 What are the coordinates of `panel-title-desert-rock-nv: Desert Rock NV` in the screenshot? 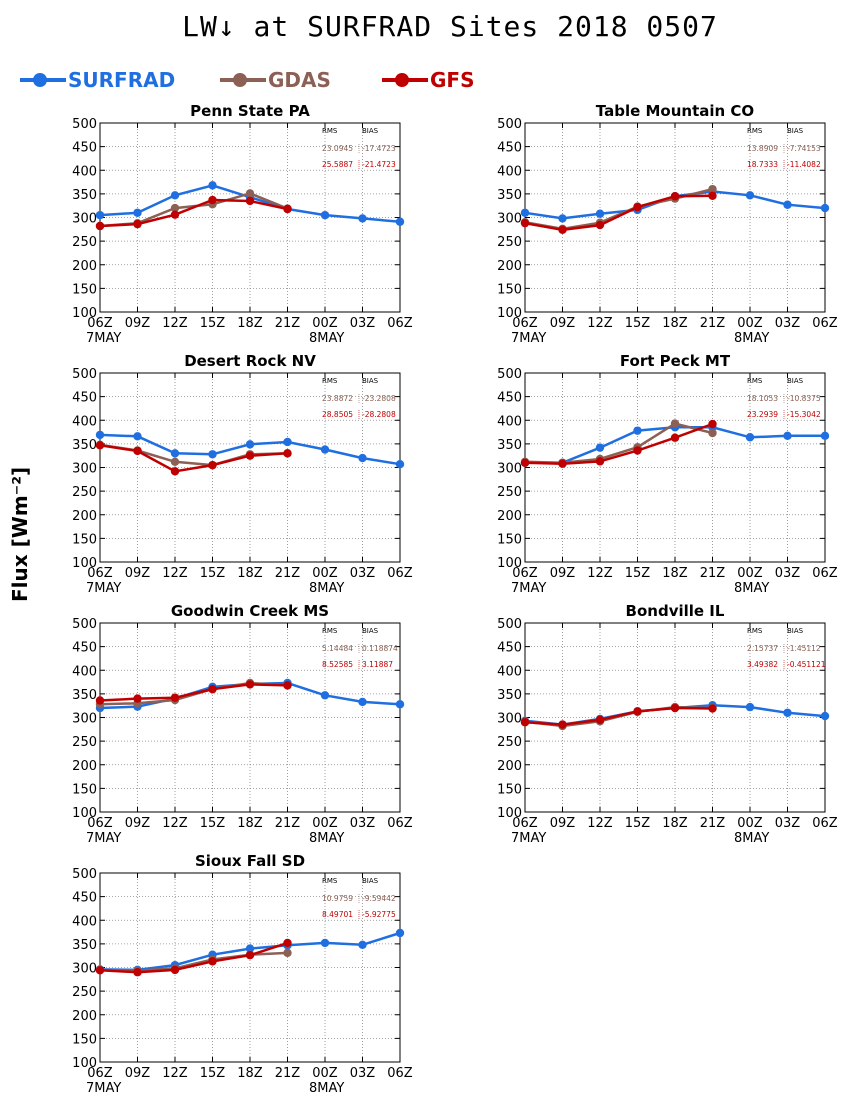 It's located at (250, 361).